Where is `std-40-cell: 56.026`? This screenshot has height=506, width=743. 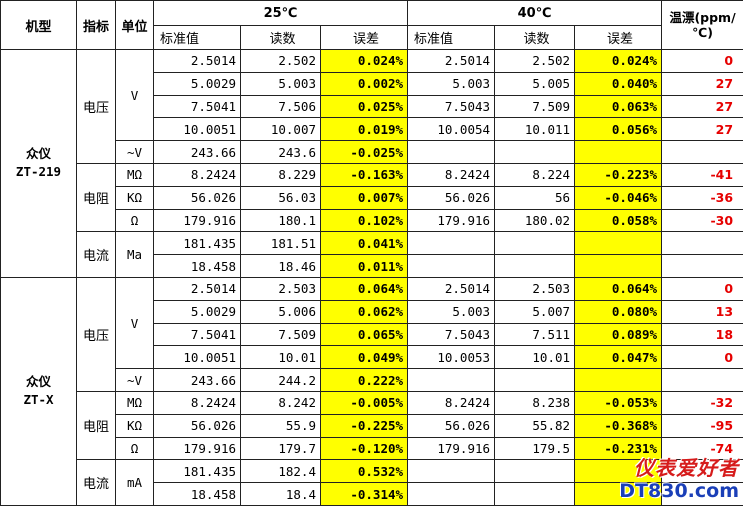 std-40-cell: 56.026 is located at coordinates (451, 425).